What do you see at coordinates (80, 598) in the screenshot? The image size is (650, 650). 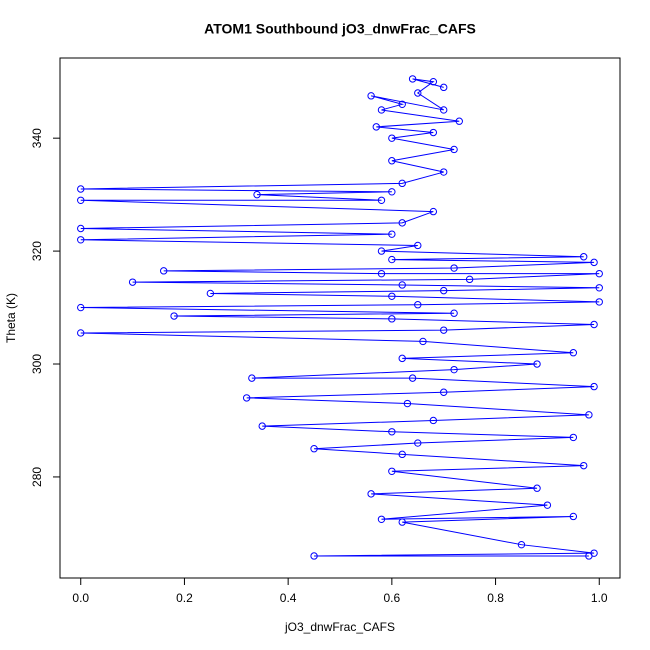 I see `x-tick-label: 0.0` at bounding box center [80, 598].